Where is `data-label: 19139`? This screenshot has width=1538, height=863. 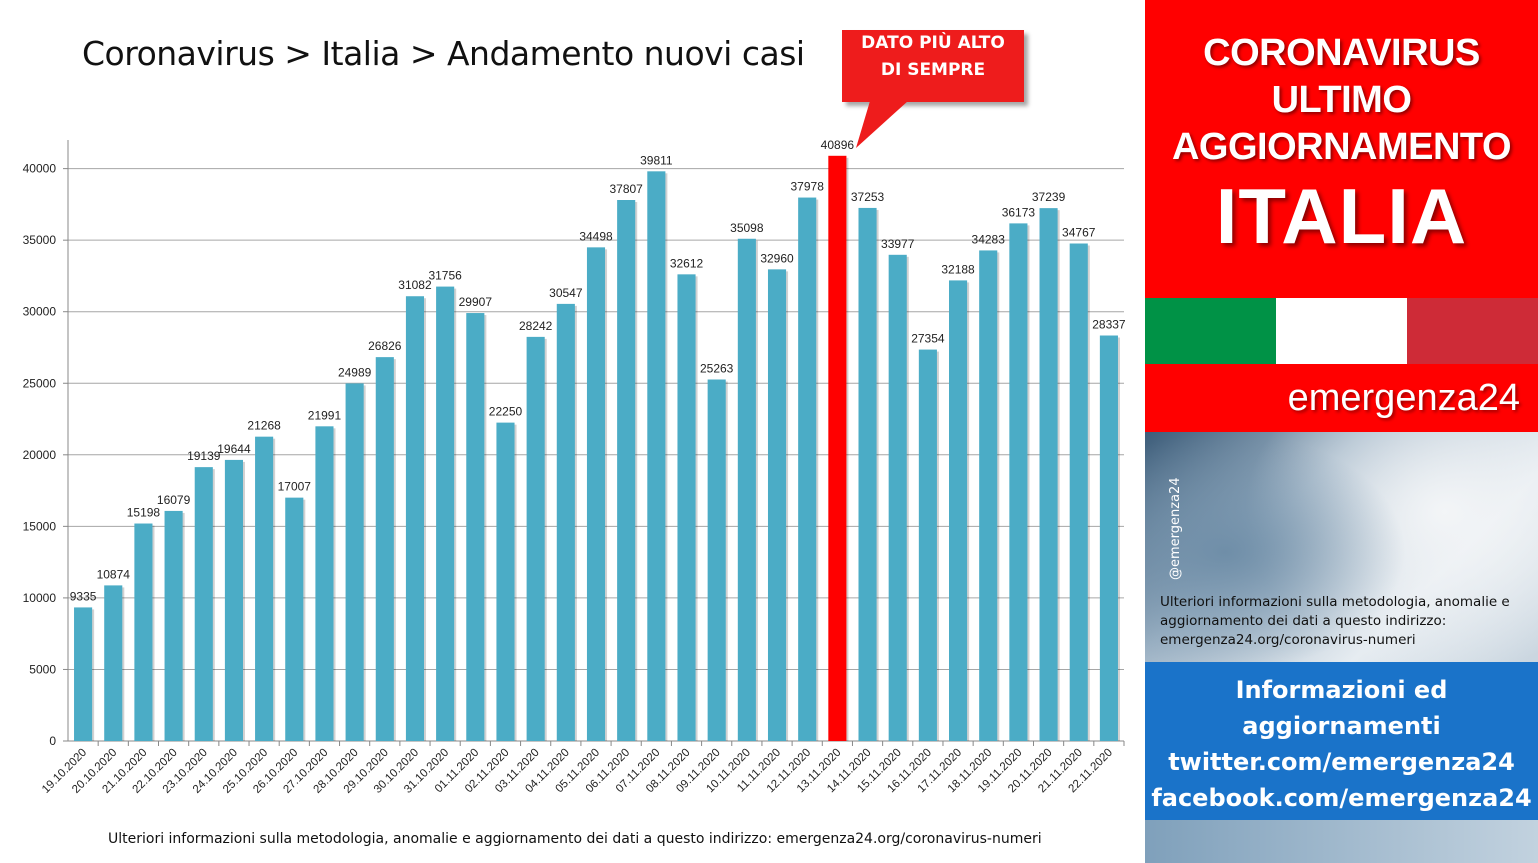 data-label: 19139 is located at coordinates (204, 456).